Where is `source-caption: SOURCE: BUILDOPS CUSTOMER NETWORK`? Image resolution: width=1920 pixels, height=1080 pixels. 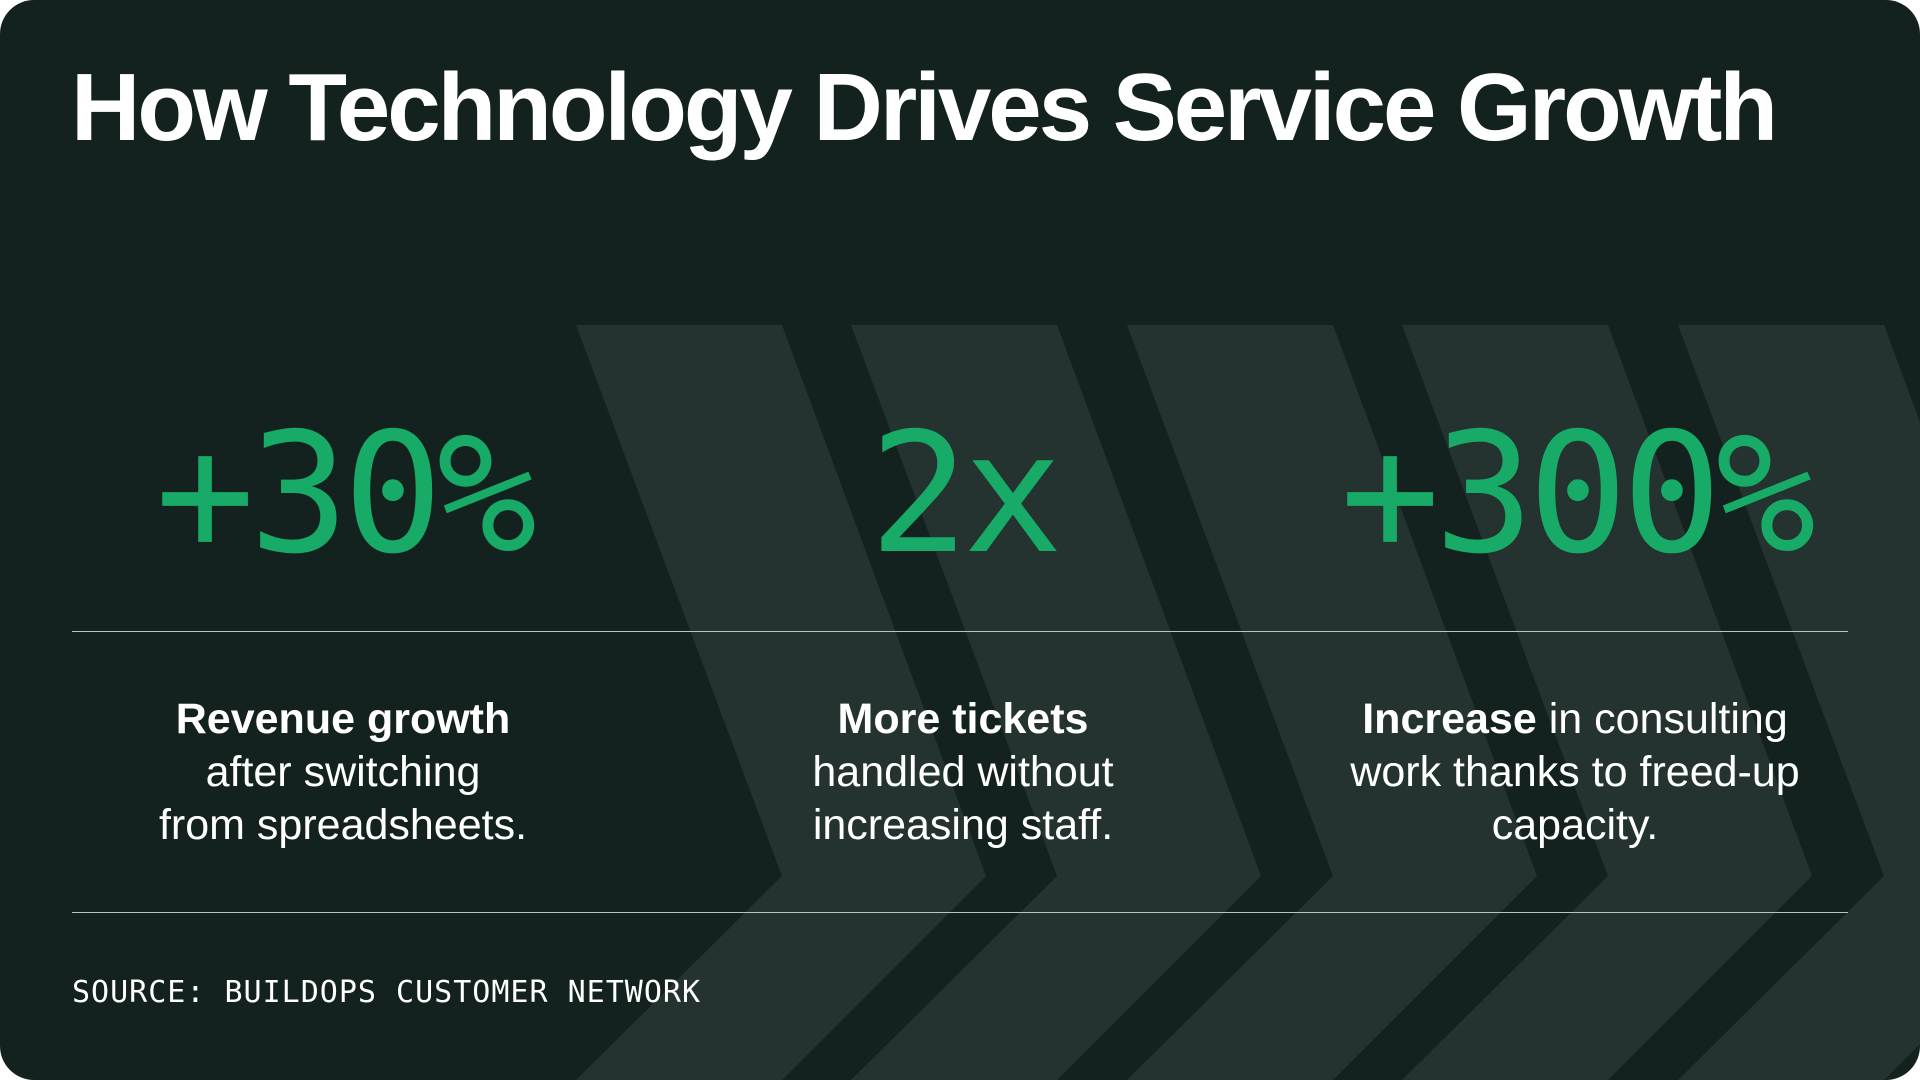 source-caption: SOURCE: BUILDOPS CUSTOMER NETWORK is located at coordinates (387, 992).